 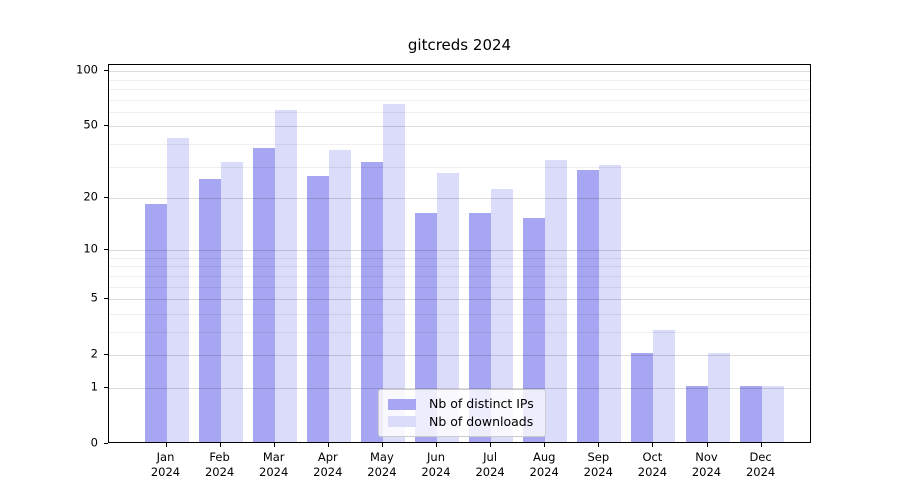 I want to click on x-tick-label-month: Dec, so click(x=760, y=457).